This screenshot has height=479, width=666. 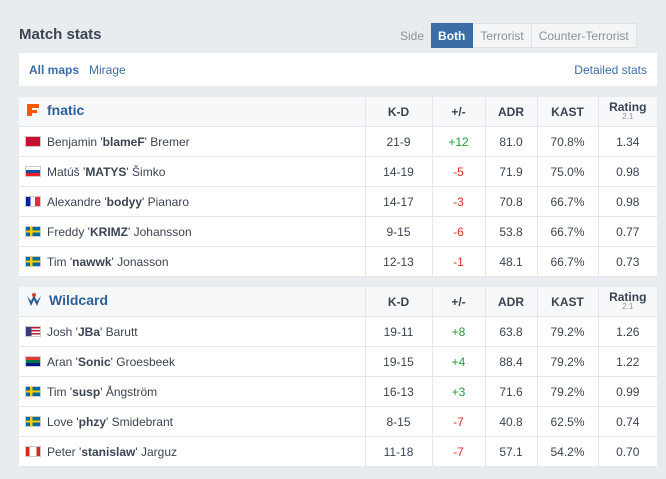 I want to click on adr: 53.8, so click(x=510, y=231).